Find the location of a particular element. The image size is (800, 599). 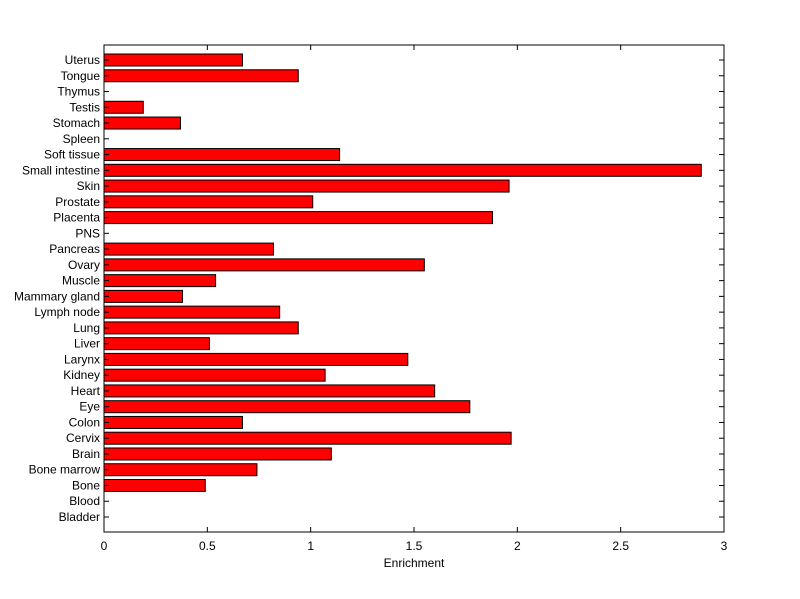

bar-soft-tissue is located at coordinates (222, 155).